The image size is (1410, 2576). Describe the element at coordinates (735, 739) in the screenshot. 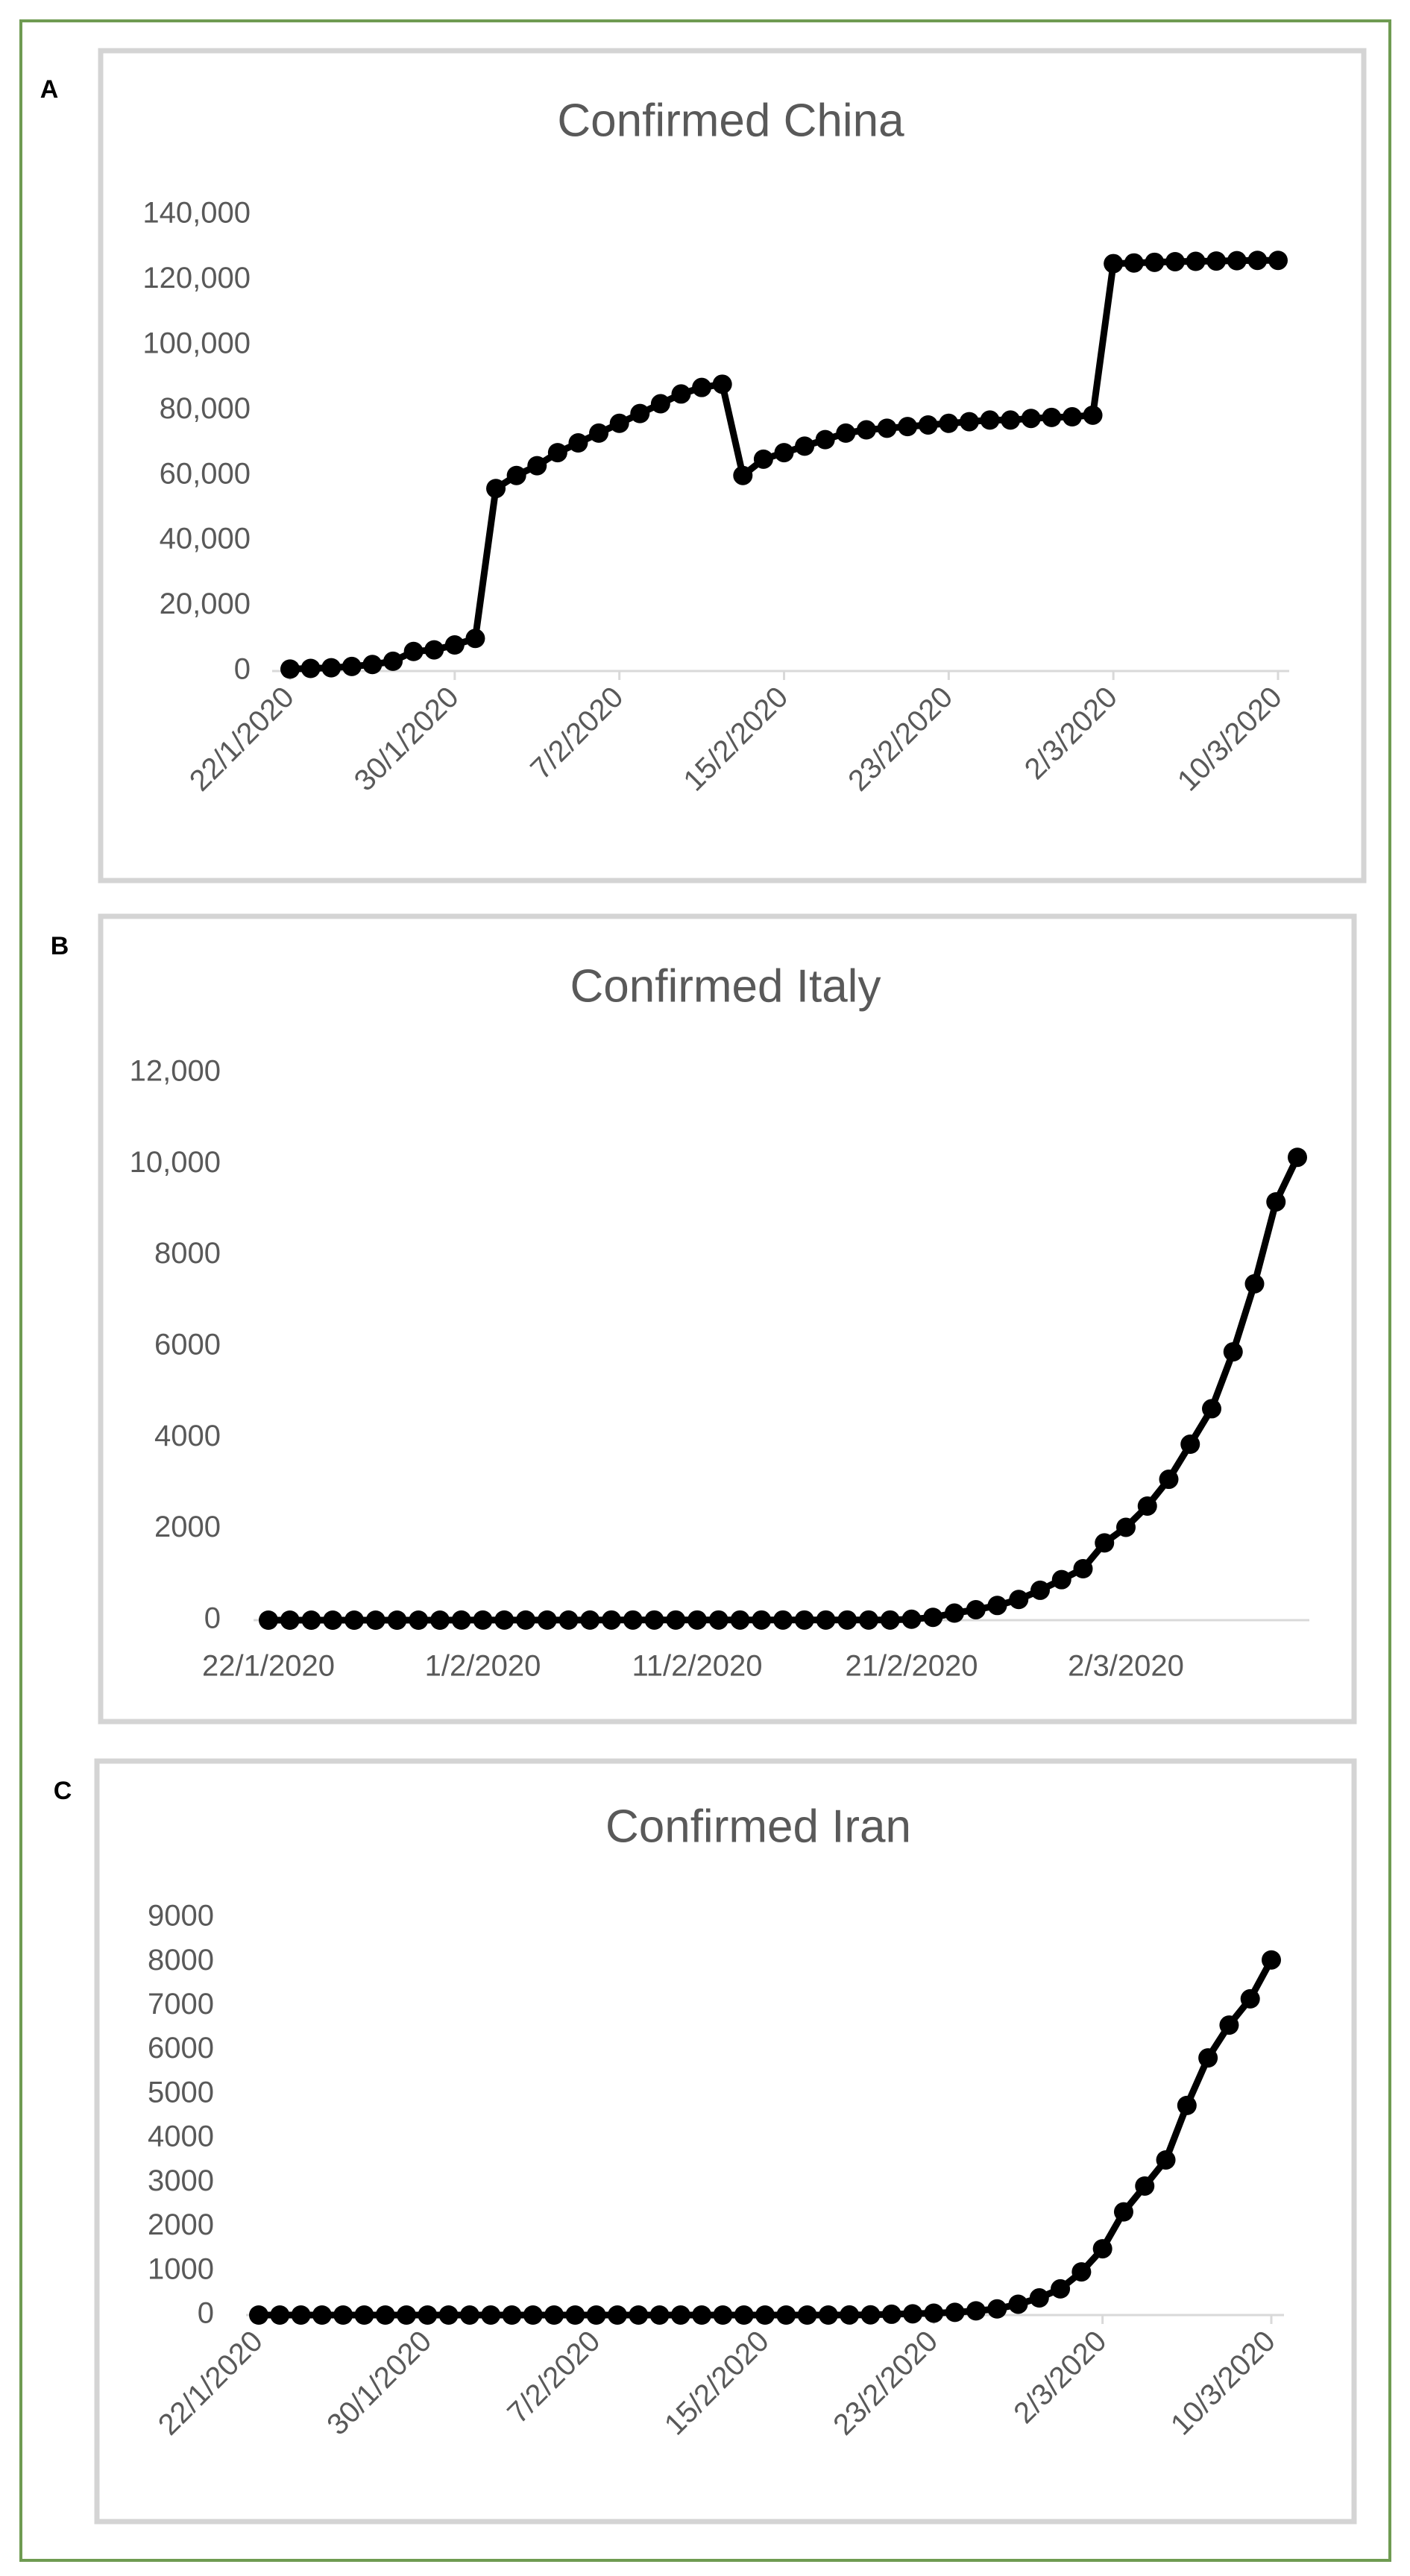

I see `x-tick-label: 15/2/2020` at that location.